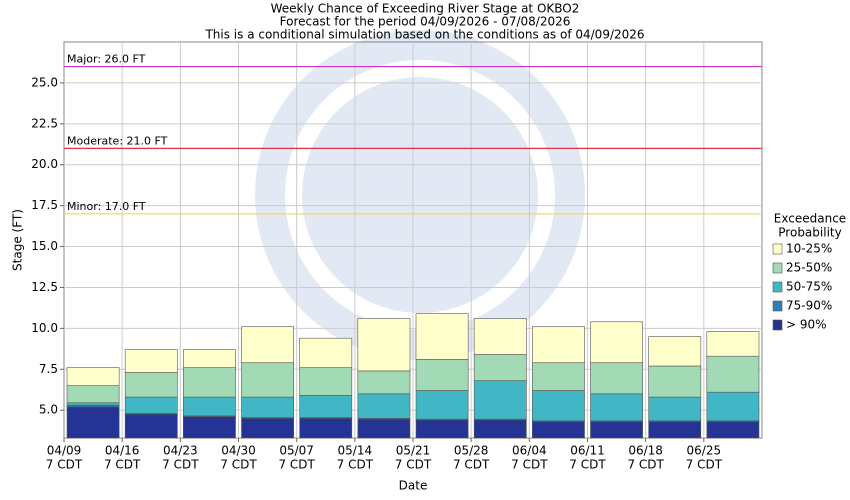 The width and height of the screenshot is (850, 500). I want to click on x-tick-label: 05/14, so click(355, 451).